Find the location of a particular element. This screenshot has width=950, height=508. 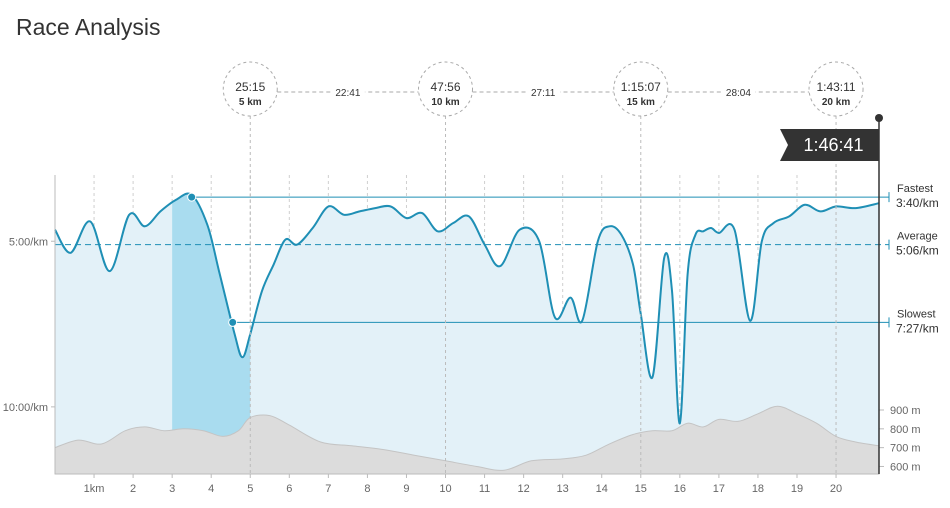

reference-value-average: 5:06/km is located at coordinates (917, 251).